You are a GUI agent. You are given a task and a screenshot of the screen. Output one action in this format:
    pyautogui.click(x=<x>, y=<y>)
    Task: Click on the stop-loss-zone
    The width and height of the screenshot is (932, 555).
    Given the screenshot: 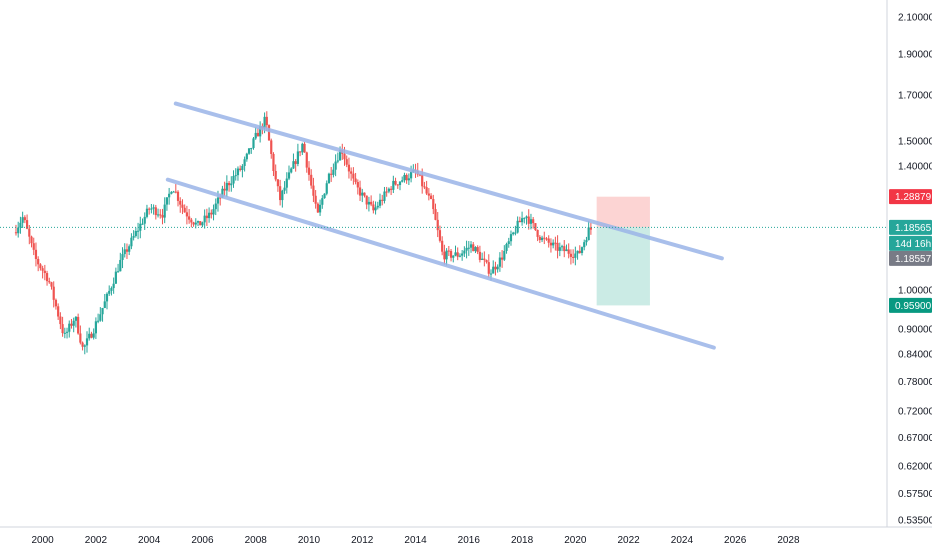 What is the action you would take?
    pyautogui.click(x=623, y=212)
    